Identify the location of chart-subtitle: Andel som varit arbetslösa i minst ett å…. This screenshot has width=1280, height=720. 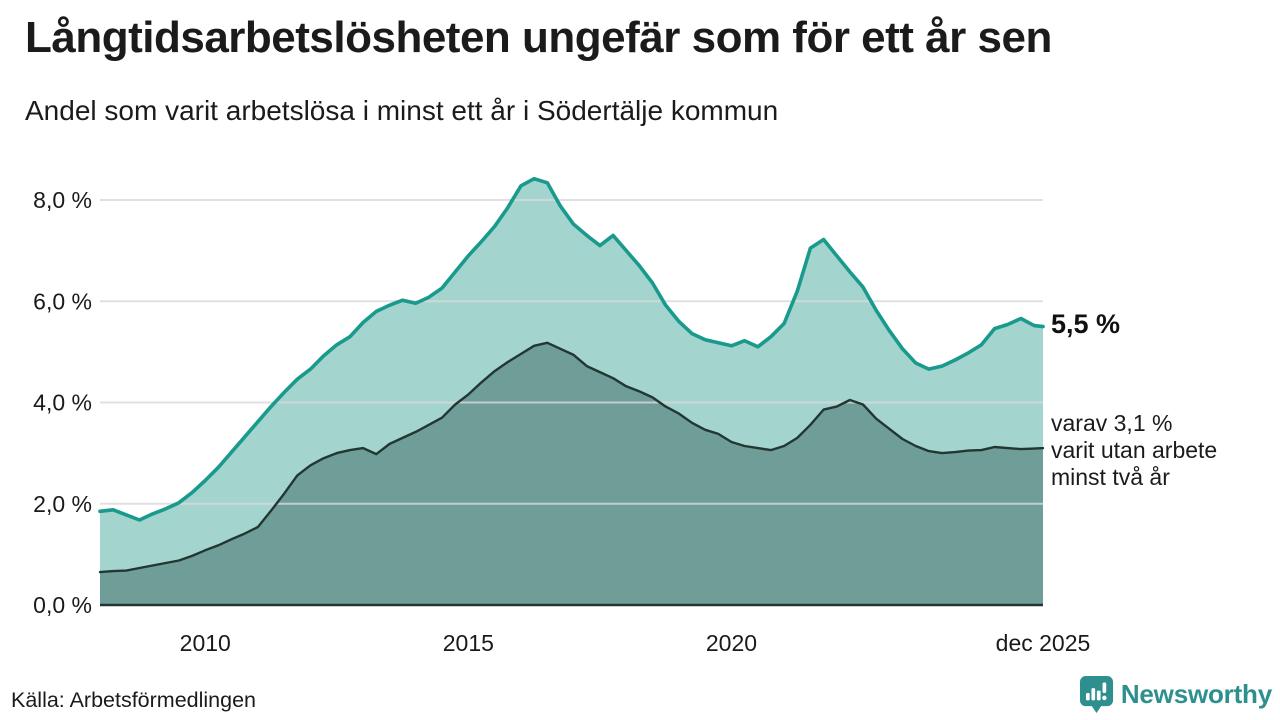
(402, 110).